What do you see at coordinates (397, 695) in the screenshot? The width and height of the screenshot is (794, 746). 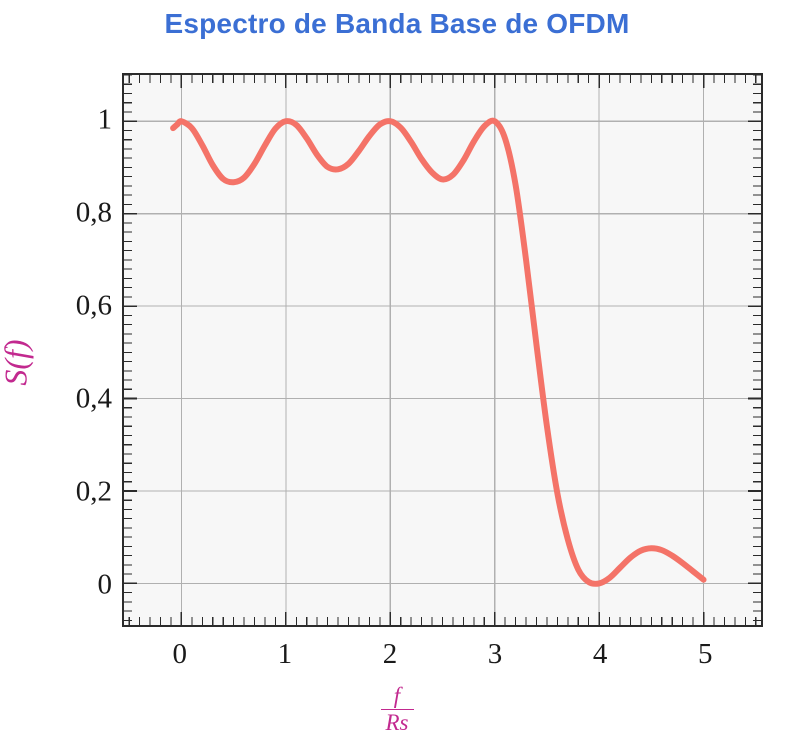 I see `x-axis-label-numerator: f` at bounding box center [397, 695].